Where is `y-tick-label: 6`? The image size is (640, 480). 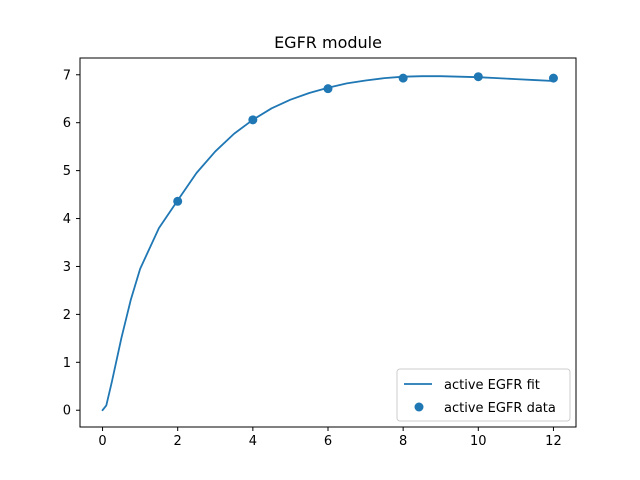
y-tick-label: 6 is located at coordinates (67, 123).